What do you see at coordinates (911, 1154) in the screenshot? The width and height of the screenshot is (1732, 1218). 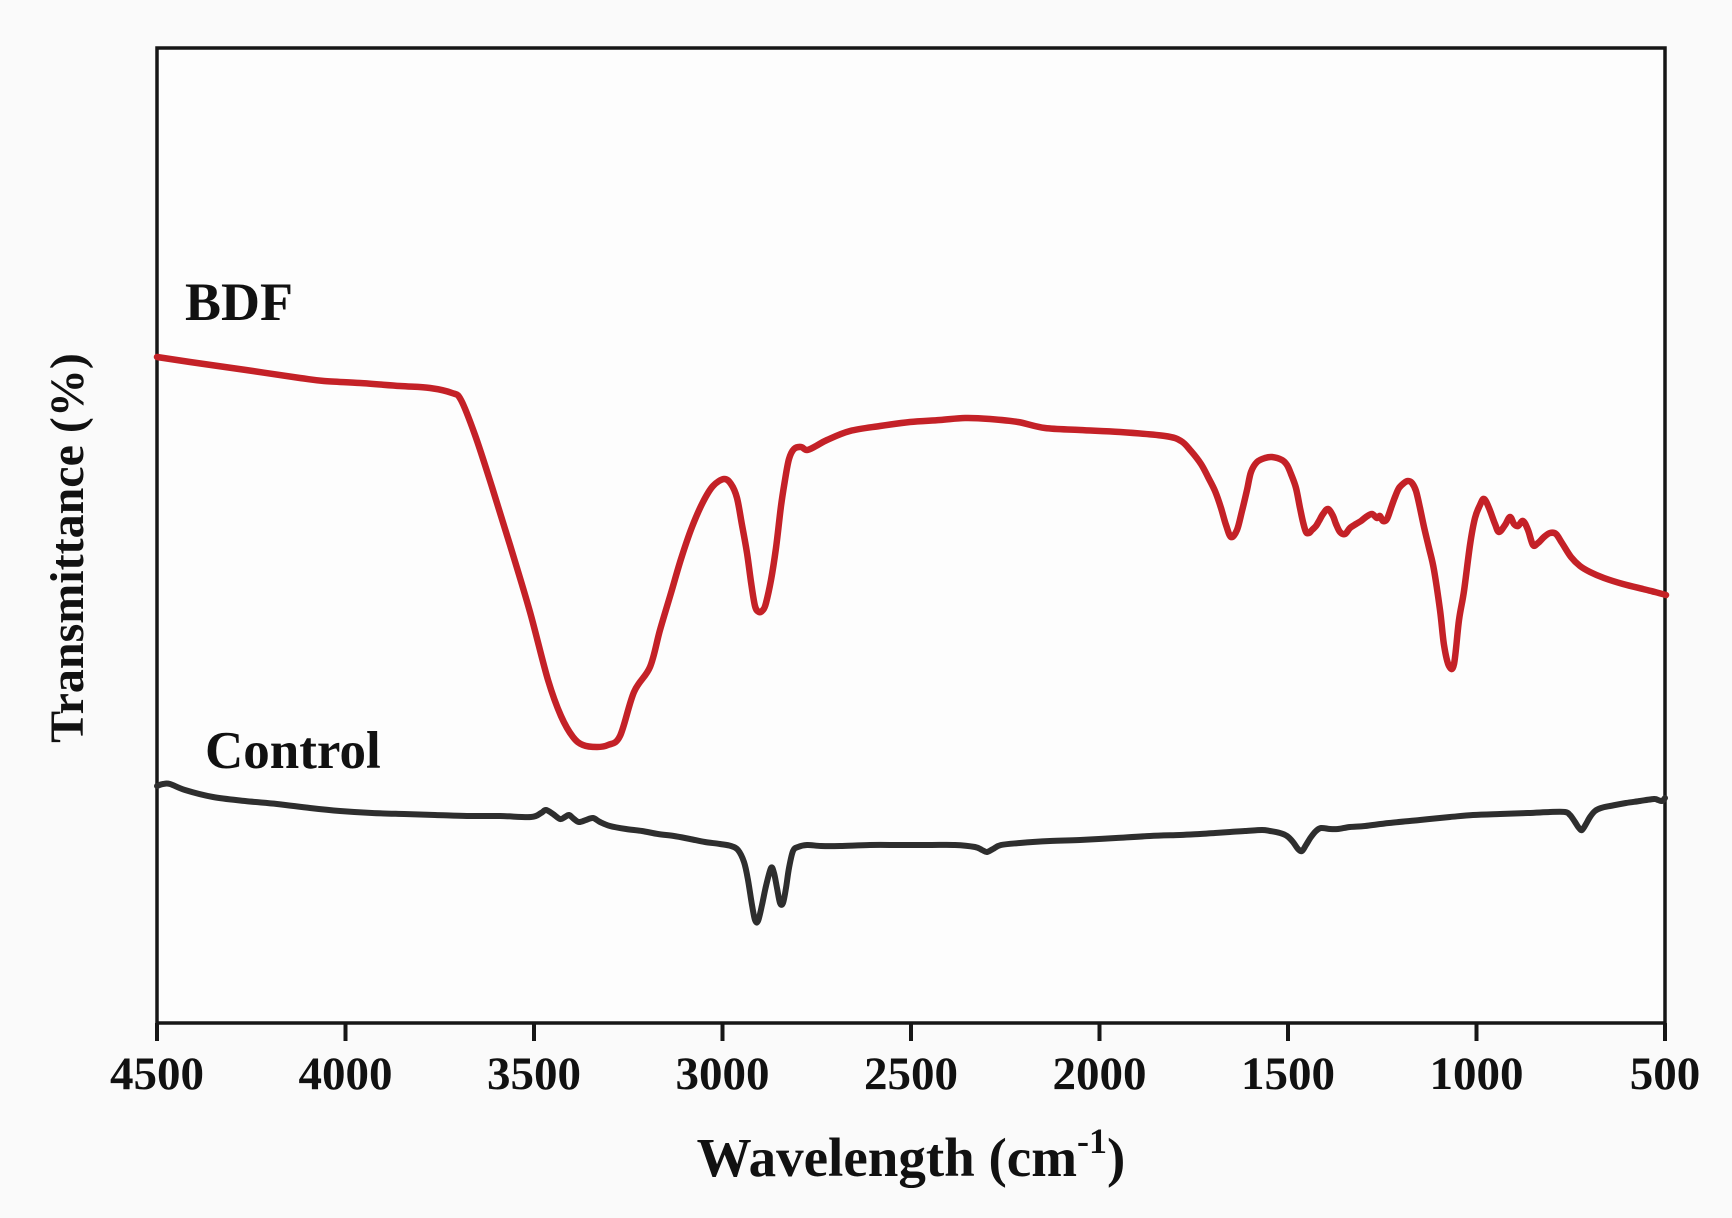 I see `svg-text: Wavelength (cm-1)` at bounding box center [911, 1154].